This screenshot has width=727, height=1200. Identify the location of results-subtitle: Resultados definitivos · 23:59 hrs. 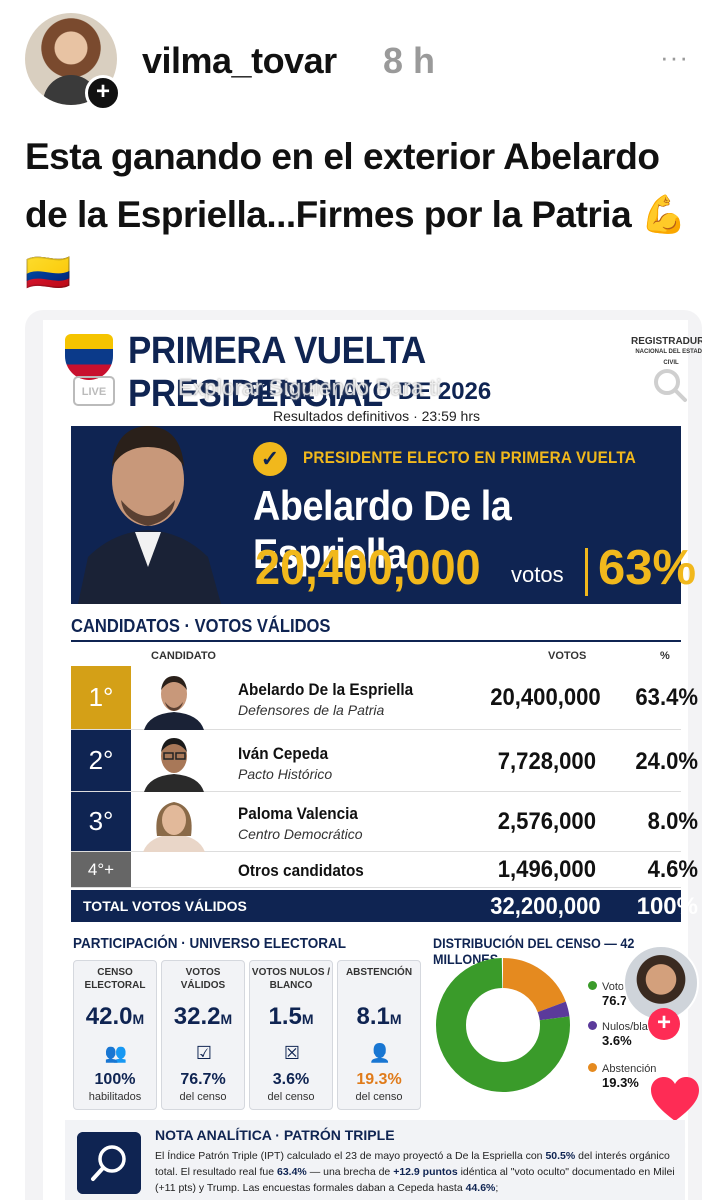
(376, 416).